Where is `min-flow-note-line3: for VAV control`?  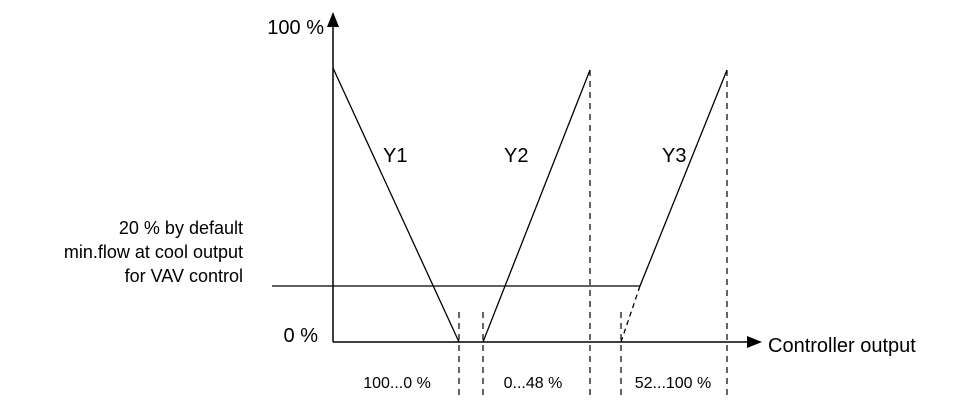
min-flow-note-line3: for VAV control is located at coordinates (184, 276).